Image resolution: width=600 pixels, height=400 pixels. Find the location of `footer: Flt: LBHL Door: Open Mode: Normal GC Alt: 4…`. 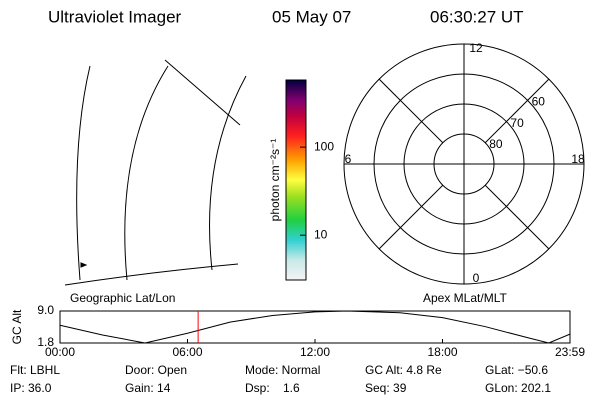

footer: Flt: LBHL Door: Open Mode: Normal GC Alt: 4… is located at coordinates (280, 379).